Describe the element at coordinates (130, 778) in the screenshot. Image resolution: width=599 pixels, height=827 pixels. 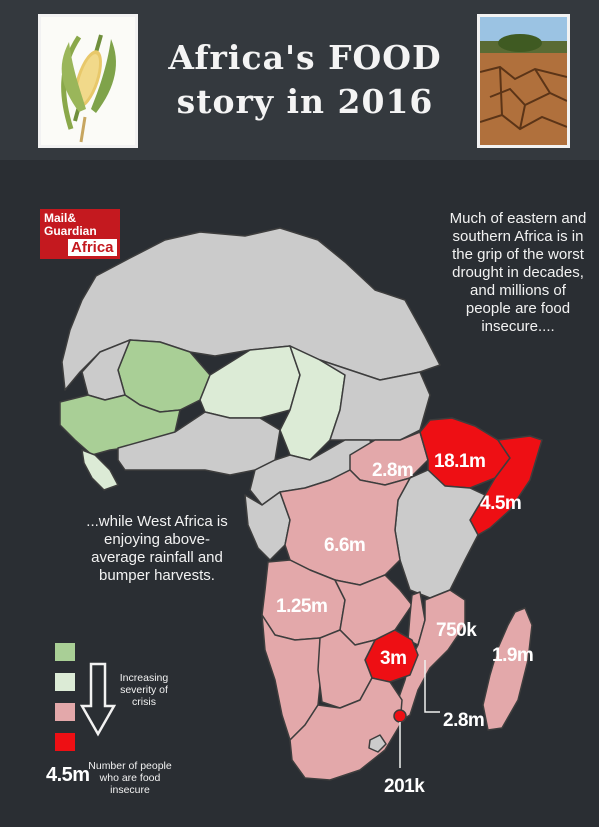
I see `legend-example-label: Number of people who are food insecure` at that location.